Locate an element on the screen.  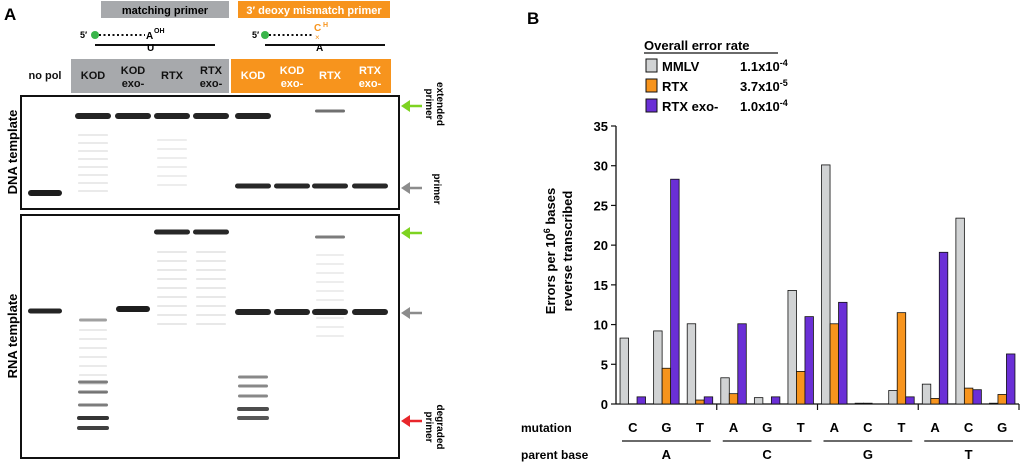
legend-name: MMLV is located at coordinates (681, 66).